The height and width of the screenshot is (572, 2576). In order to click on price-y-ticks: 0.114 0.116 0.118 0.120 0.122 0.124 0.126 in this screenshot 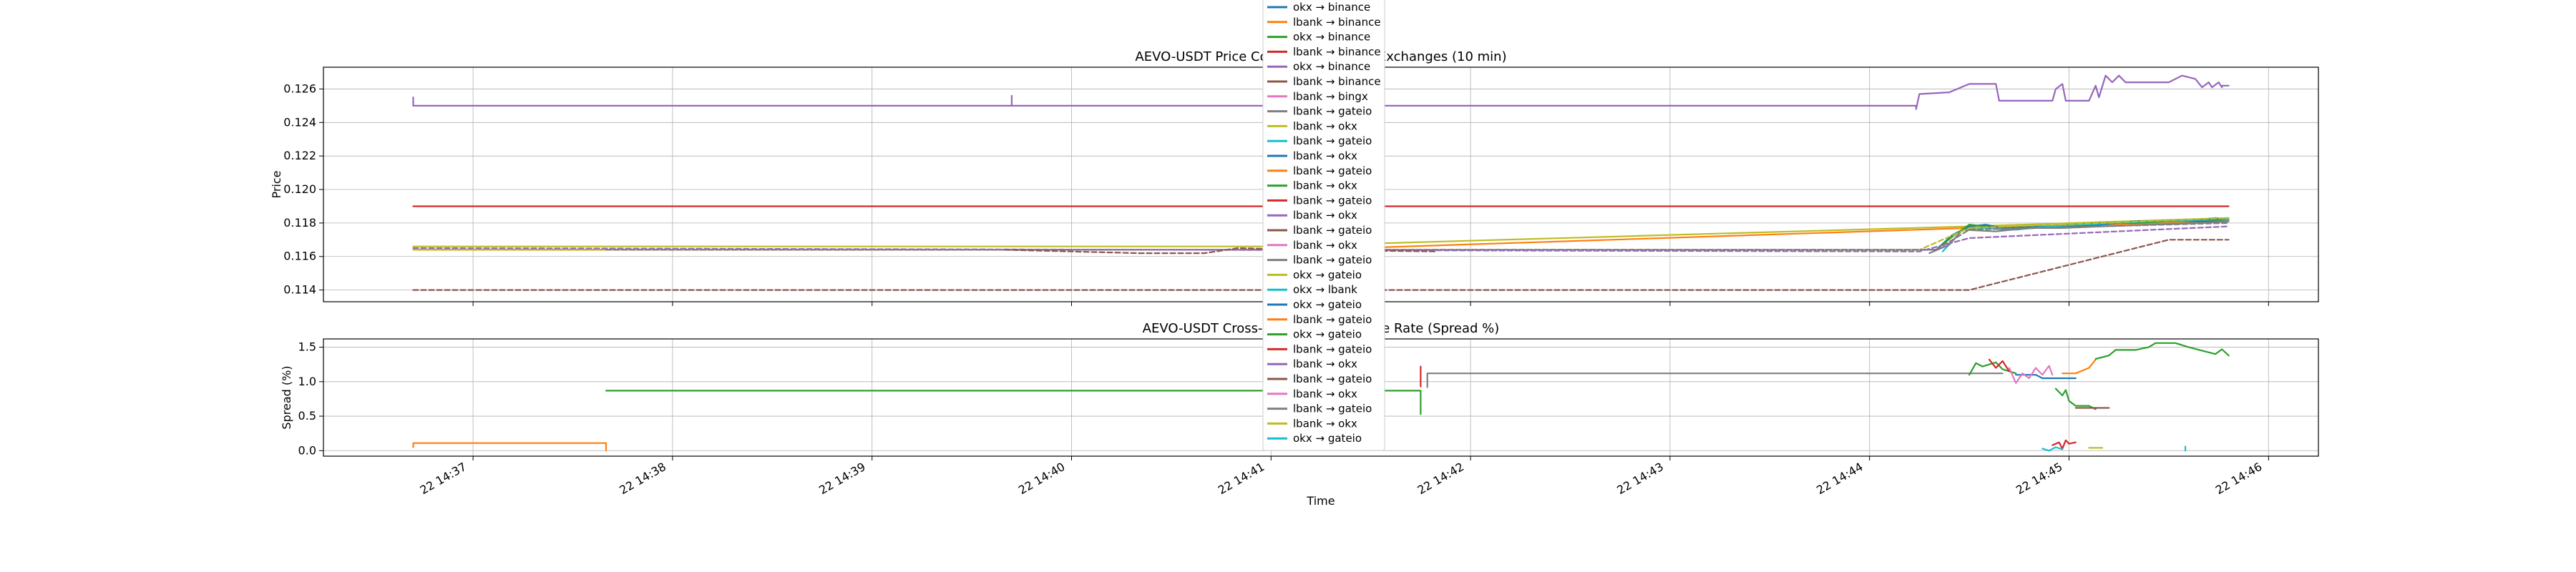, I will do `click(303, 189)`.